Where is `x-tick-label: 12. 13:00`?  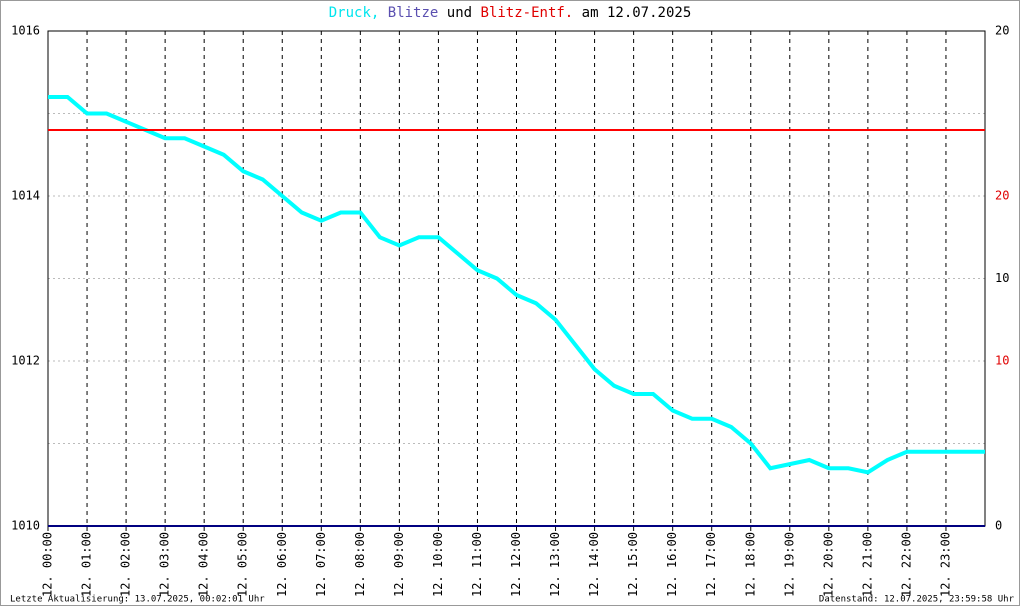 x-tick-label: 12. 13:00 is located at coordinates (555, 564).